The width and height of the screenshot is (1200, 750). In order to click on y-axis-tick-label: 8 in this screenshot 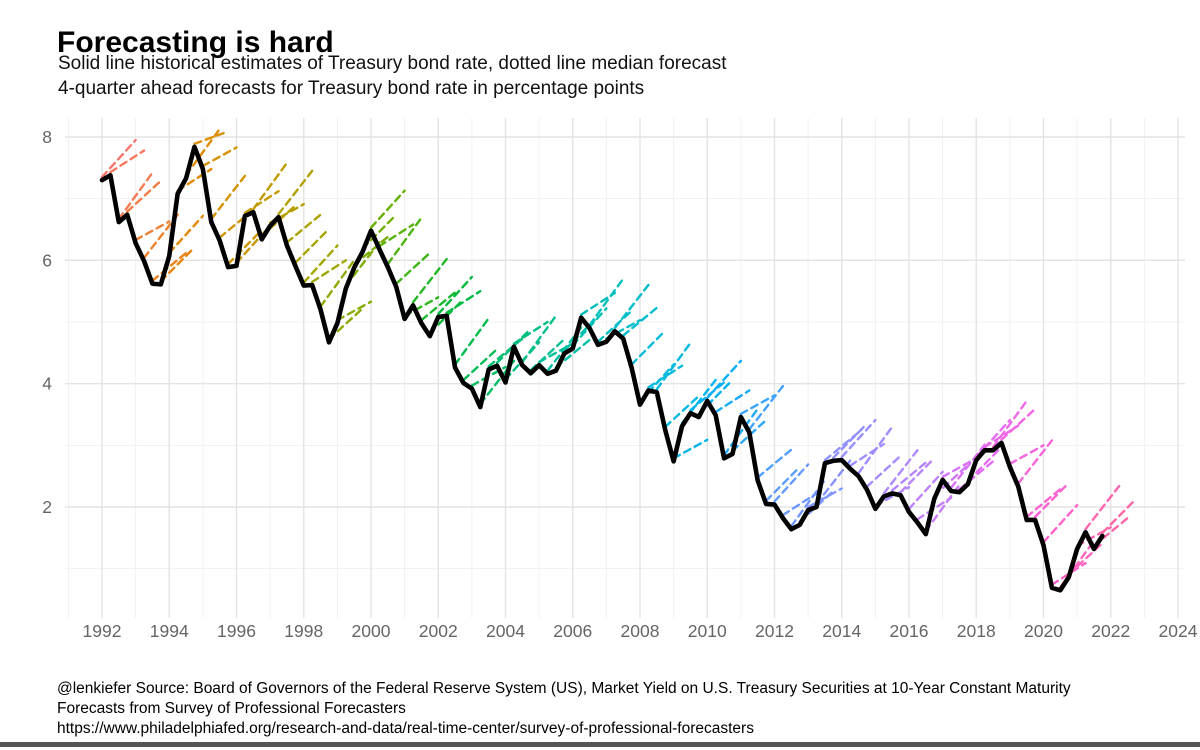, I will do `click(47, 137)`.